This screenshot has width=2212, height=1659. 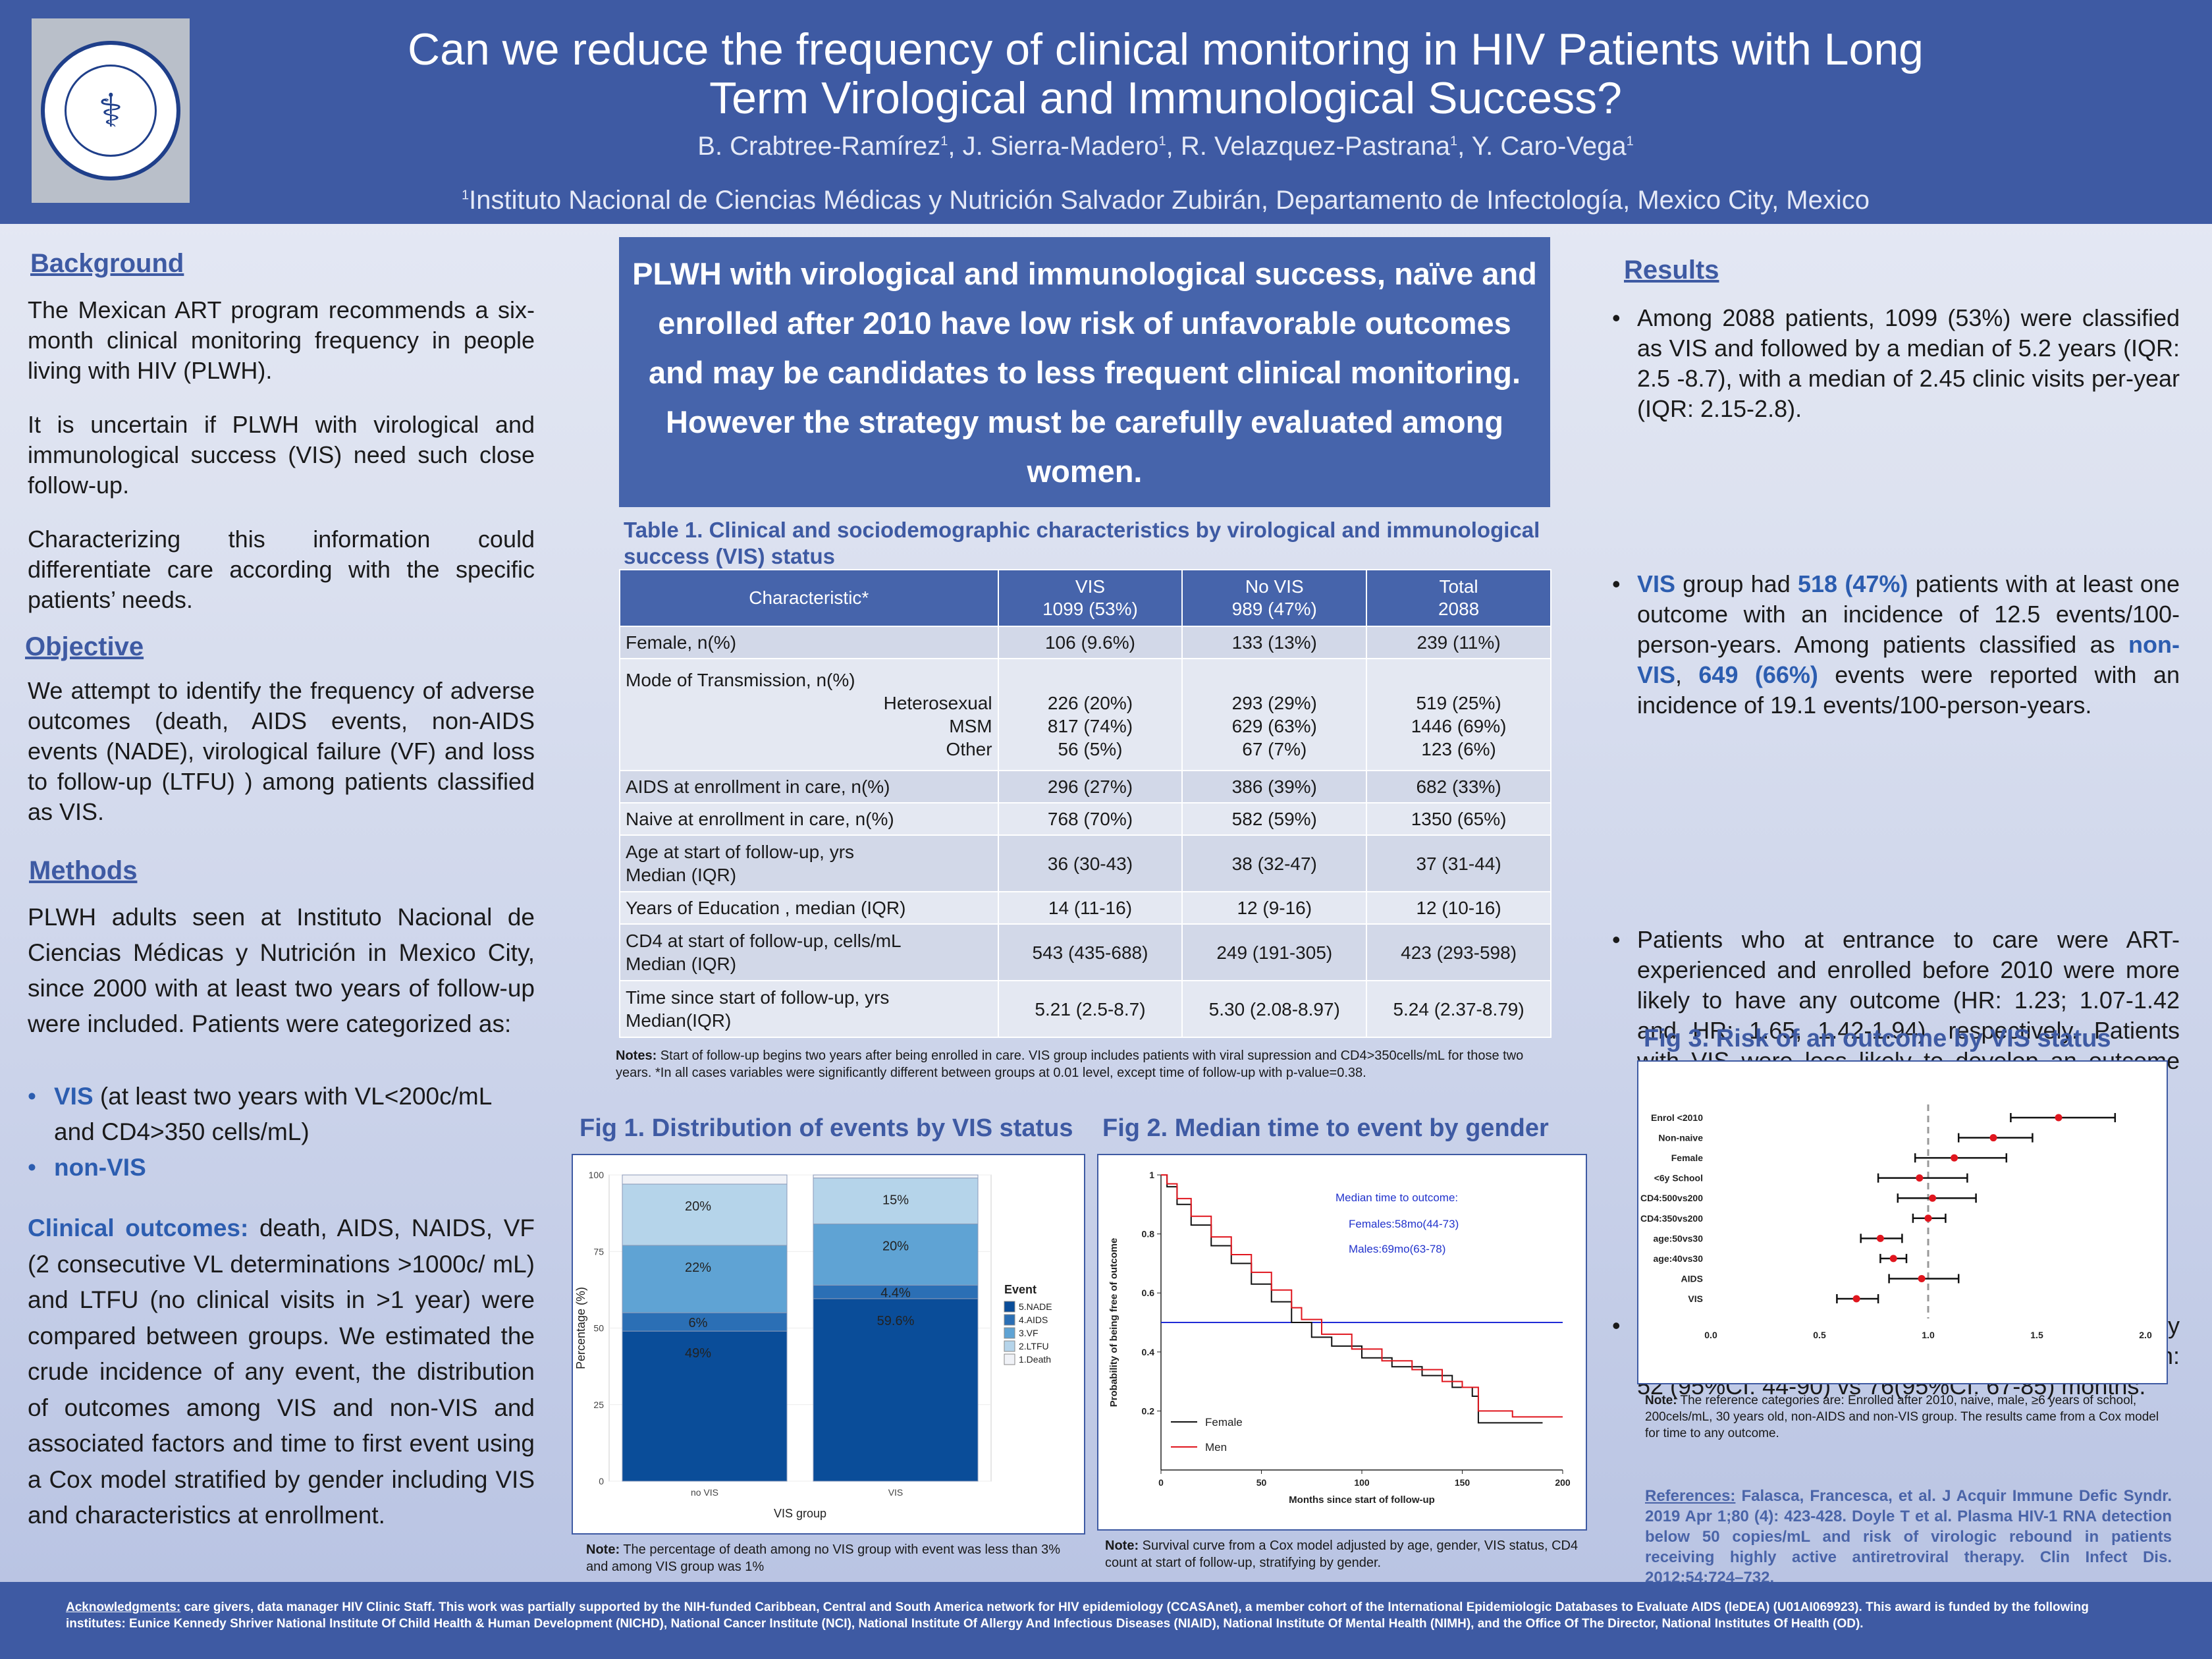 What do you see at coordinates (1563, 1482) in the screenshot?
I see `x-tick-label: 200` at bounding box center [1563, 1482].